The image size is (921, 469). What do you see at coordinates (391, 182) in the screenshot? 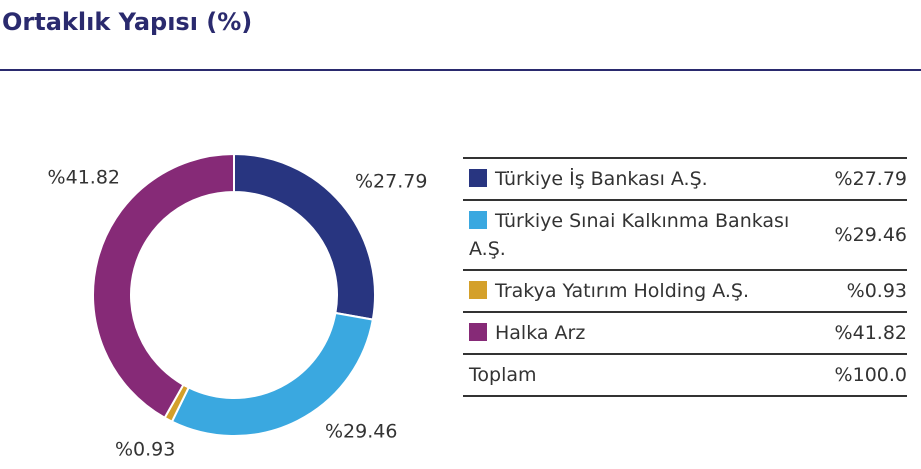
I see `data-label: %27.79` at bounding box center [391, 182].